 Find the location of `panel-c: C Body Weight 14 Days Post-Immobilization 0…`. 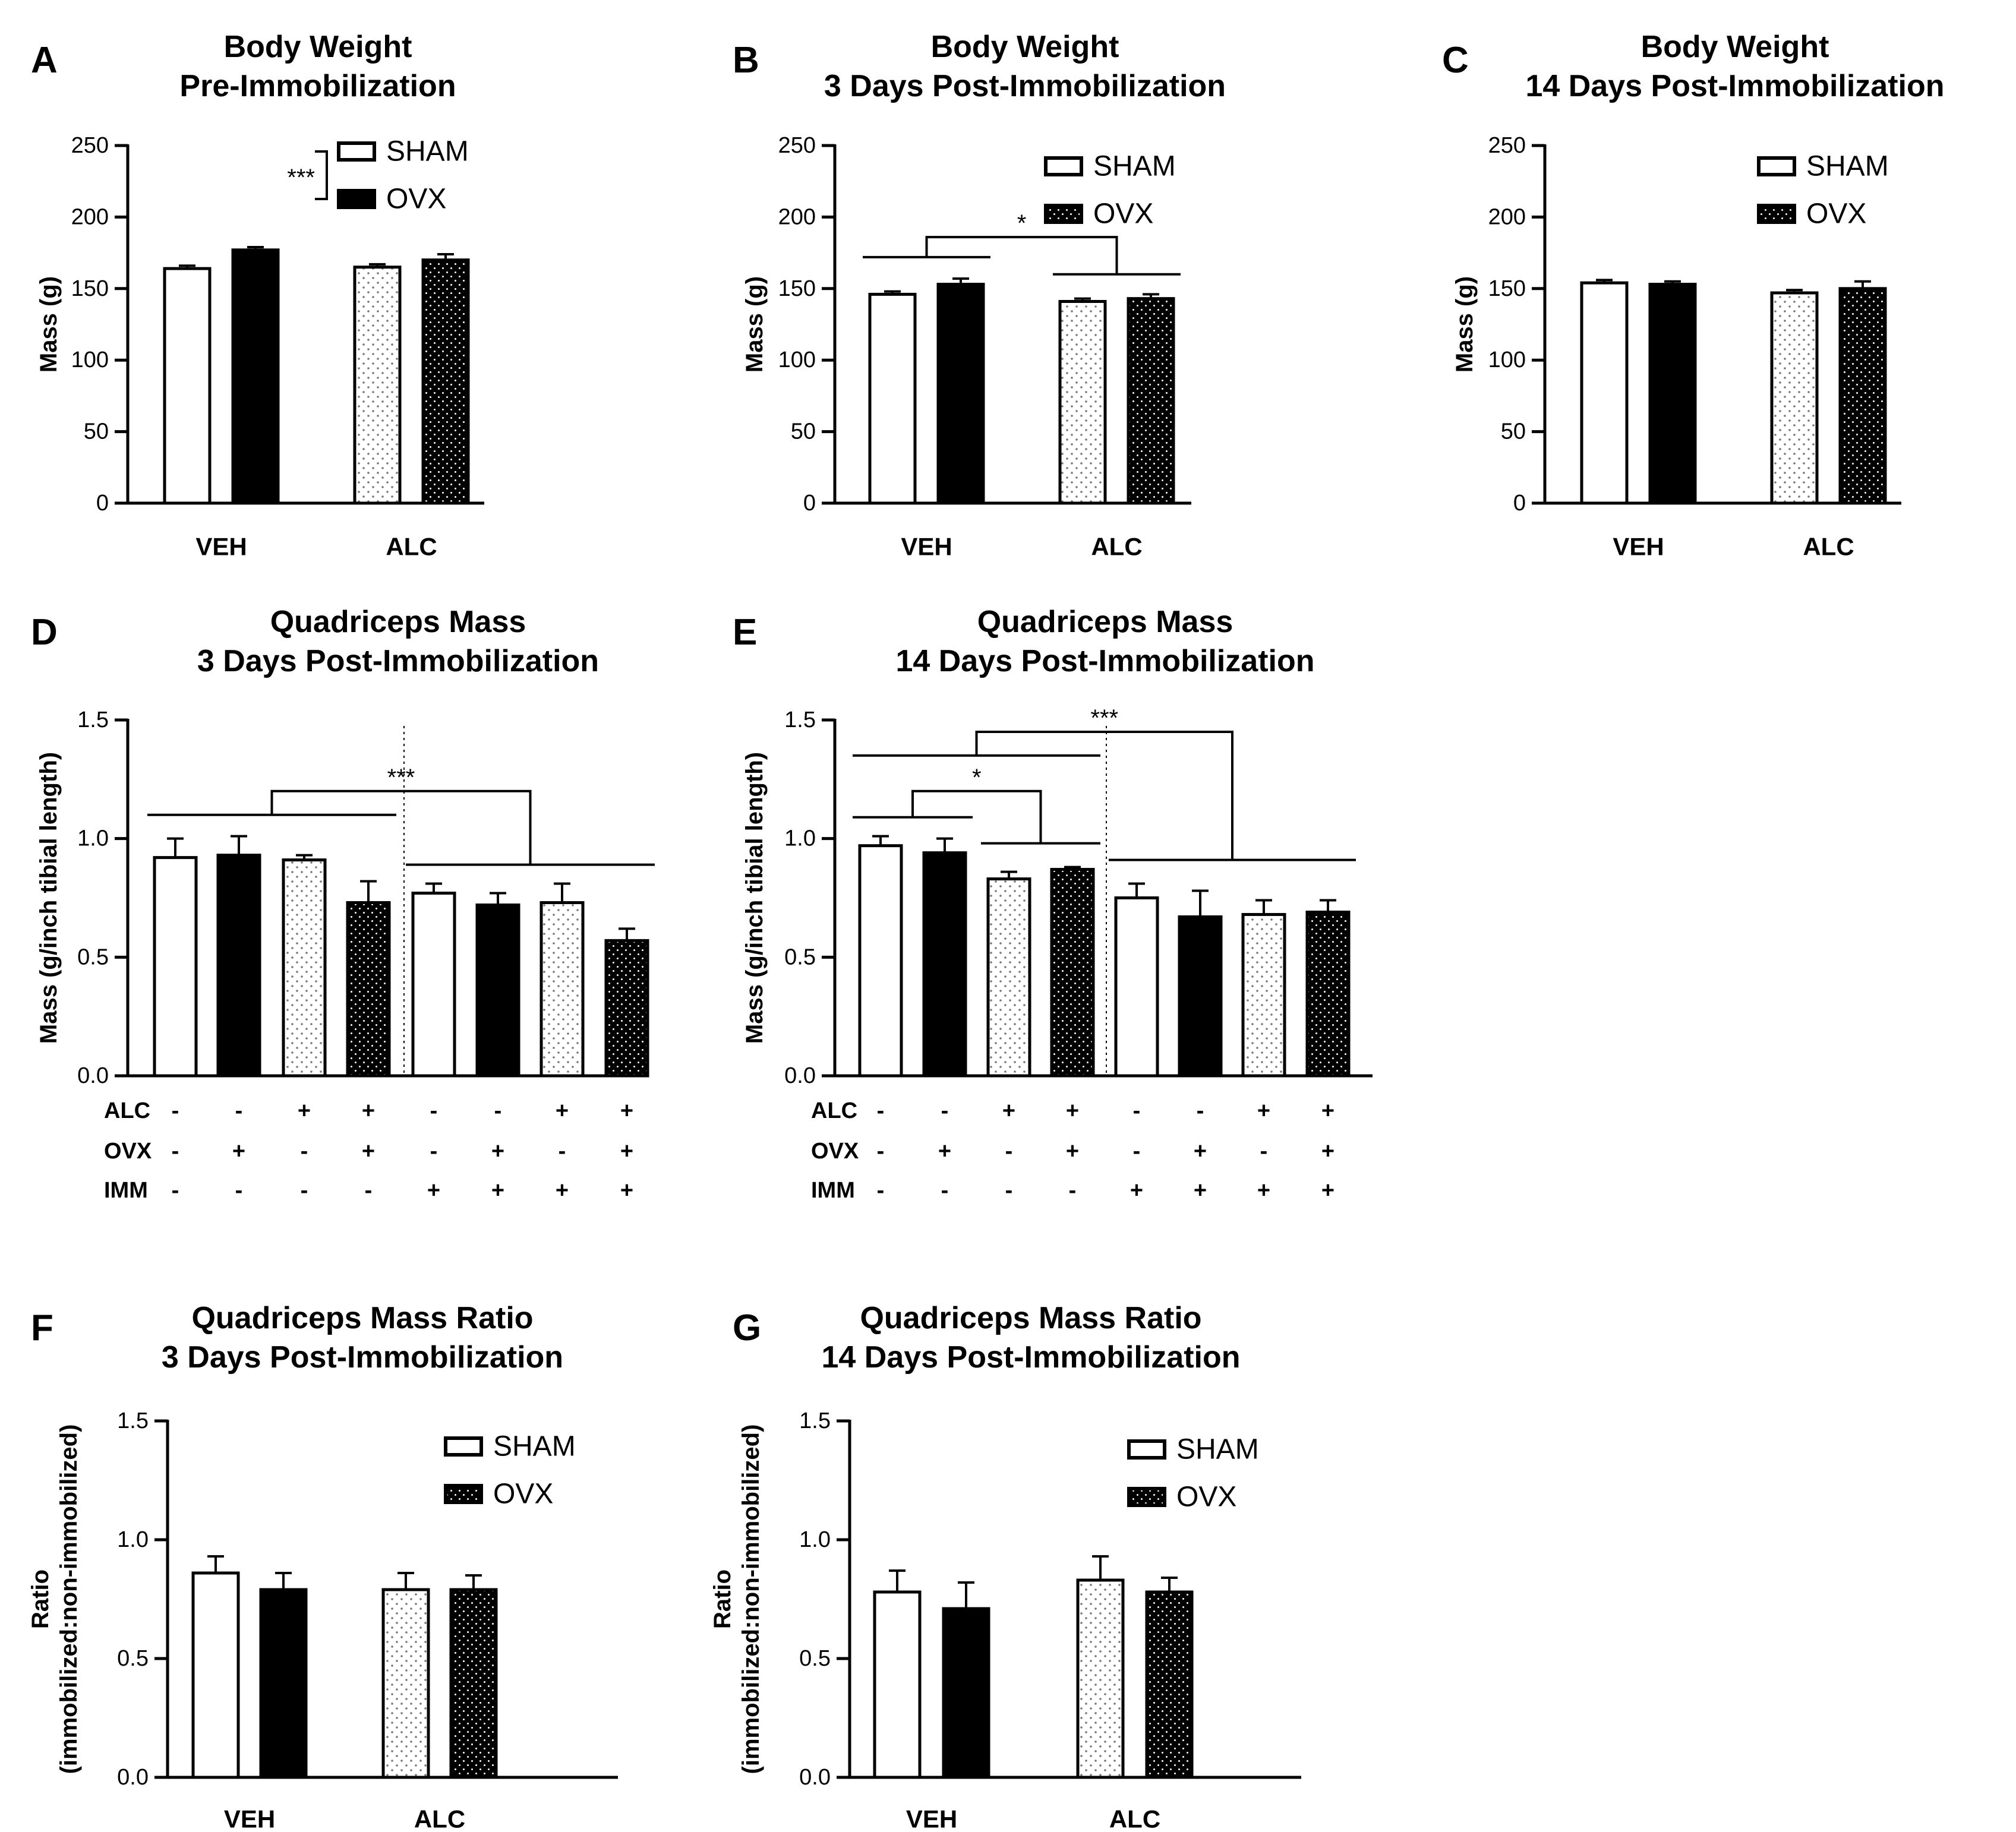

panel-c: C Body Weight 14 Days Post-Immobilization 0… is located at coordinates (1693, 295).